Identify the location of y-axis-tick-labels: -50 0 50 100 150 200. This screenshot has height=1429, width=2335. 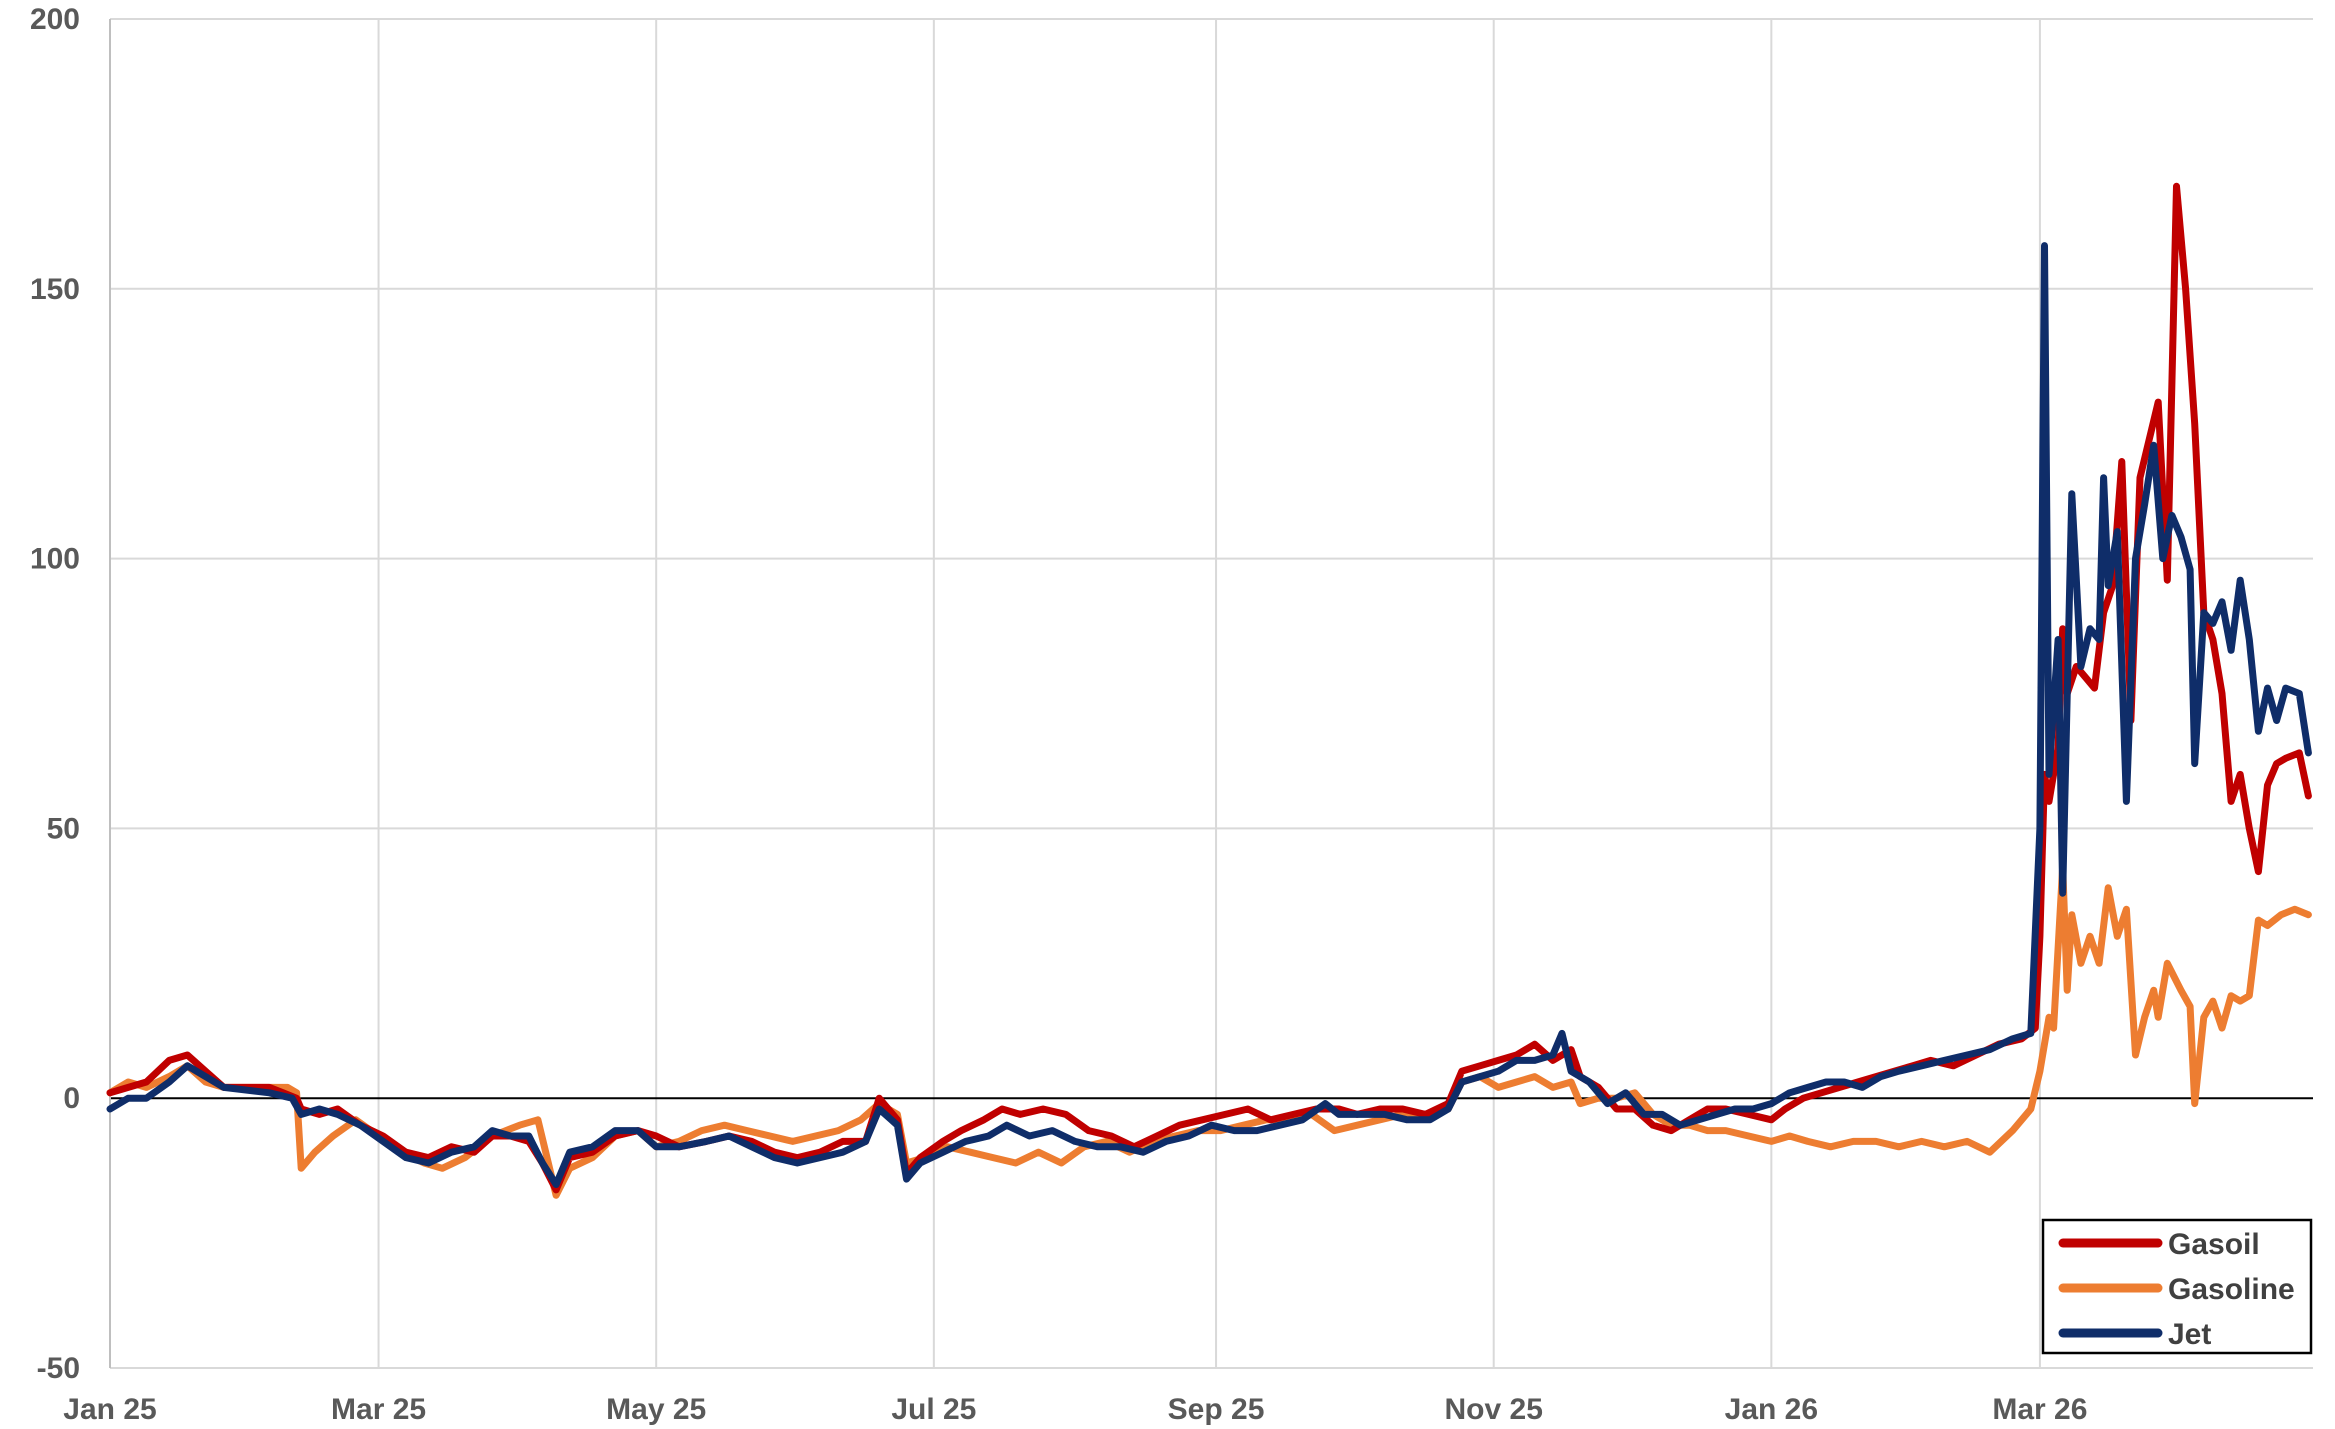
(55, 694).